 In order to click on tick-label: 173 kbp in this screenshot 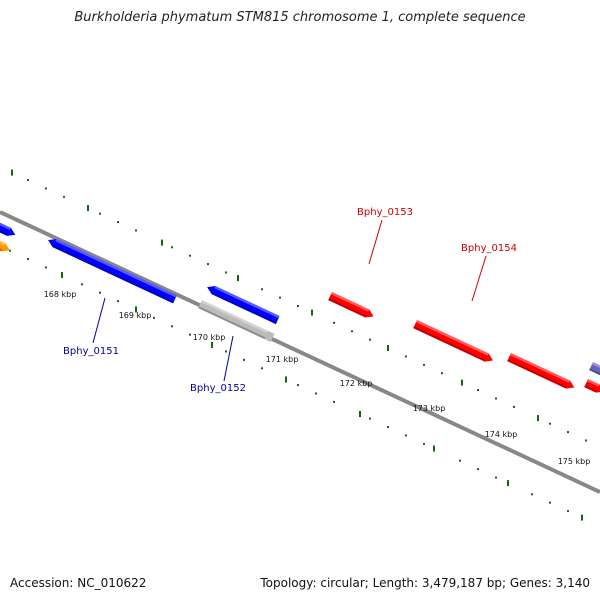, I will do `click(429, 408)`.